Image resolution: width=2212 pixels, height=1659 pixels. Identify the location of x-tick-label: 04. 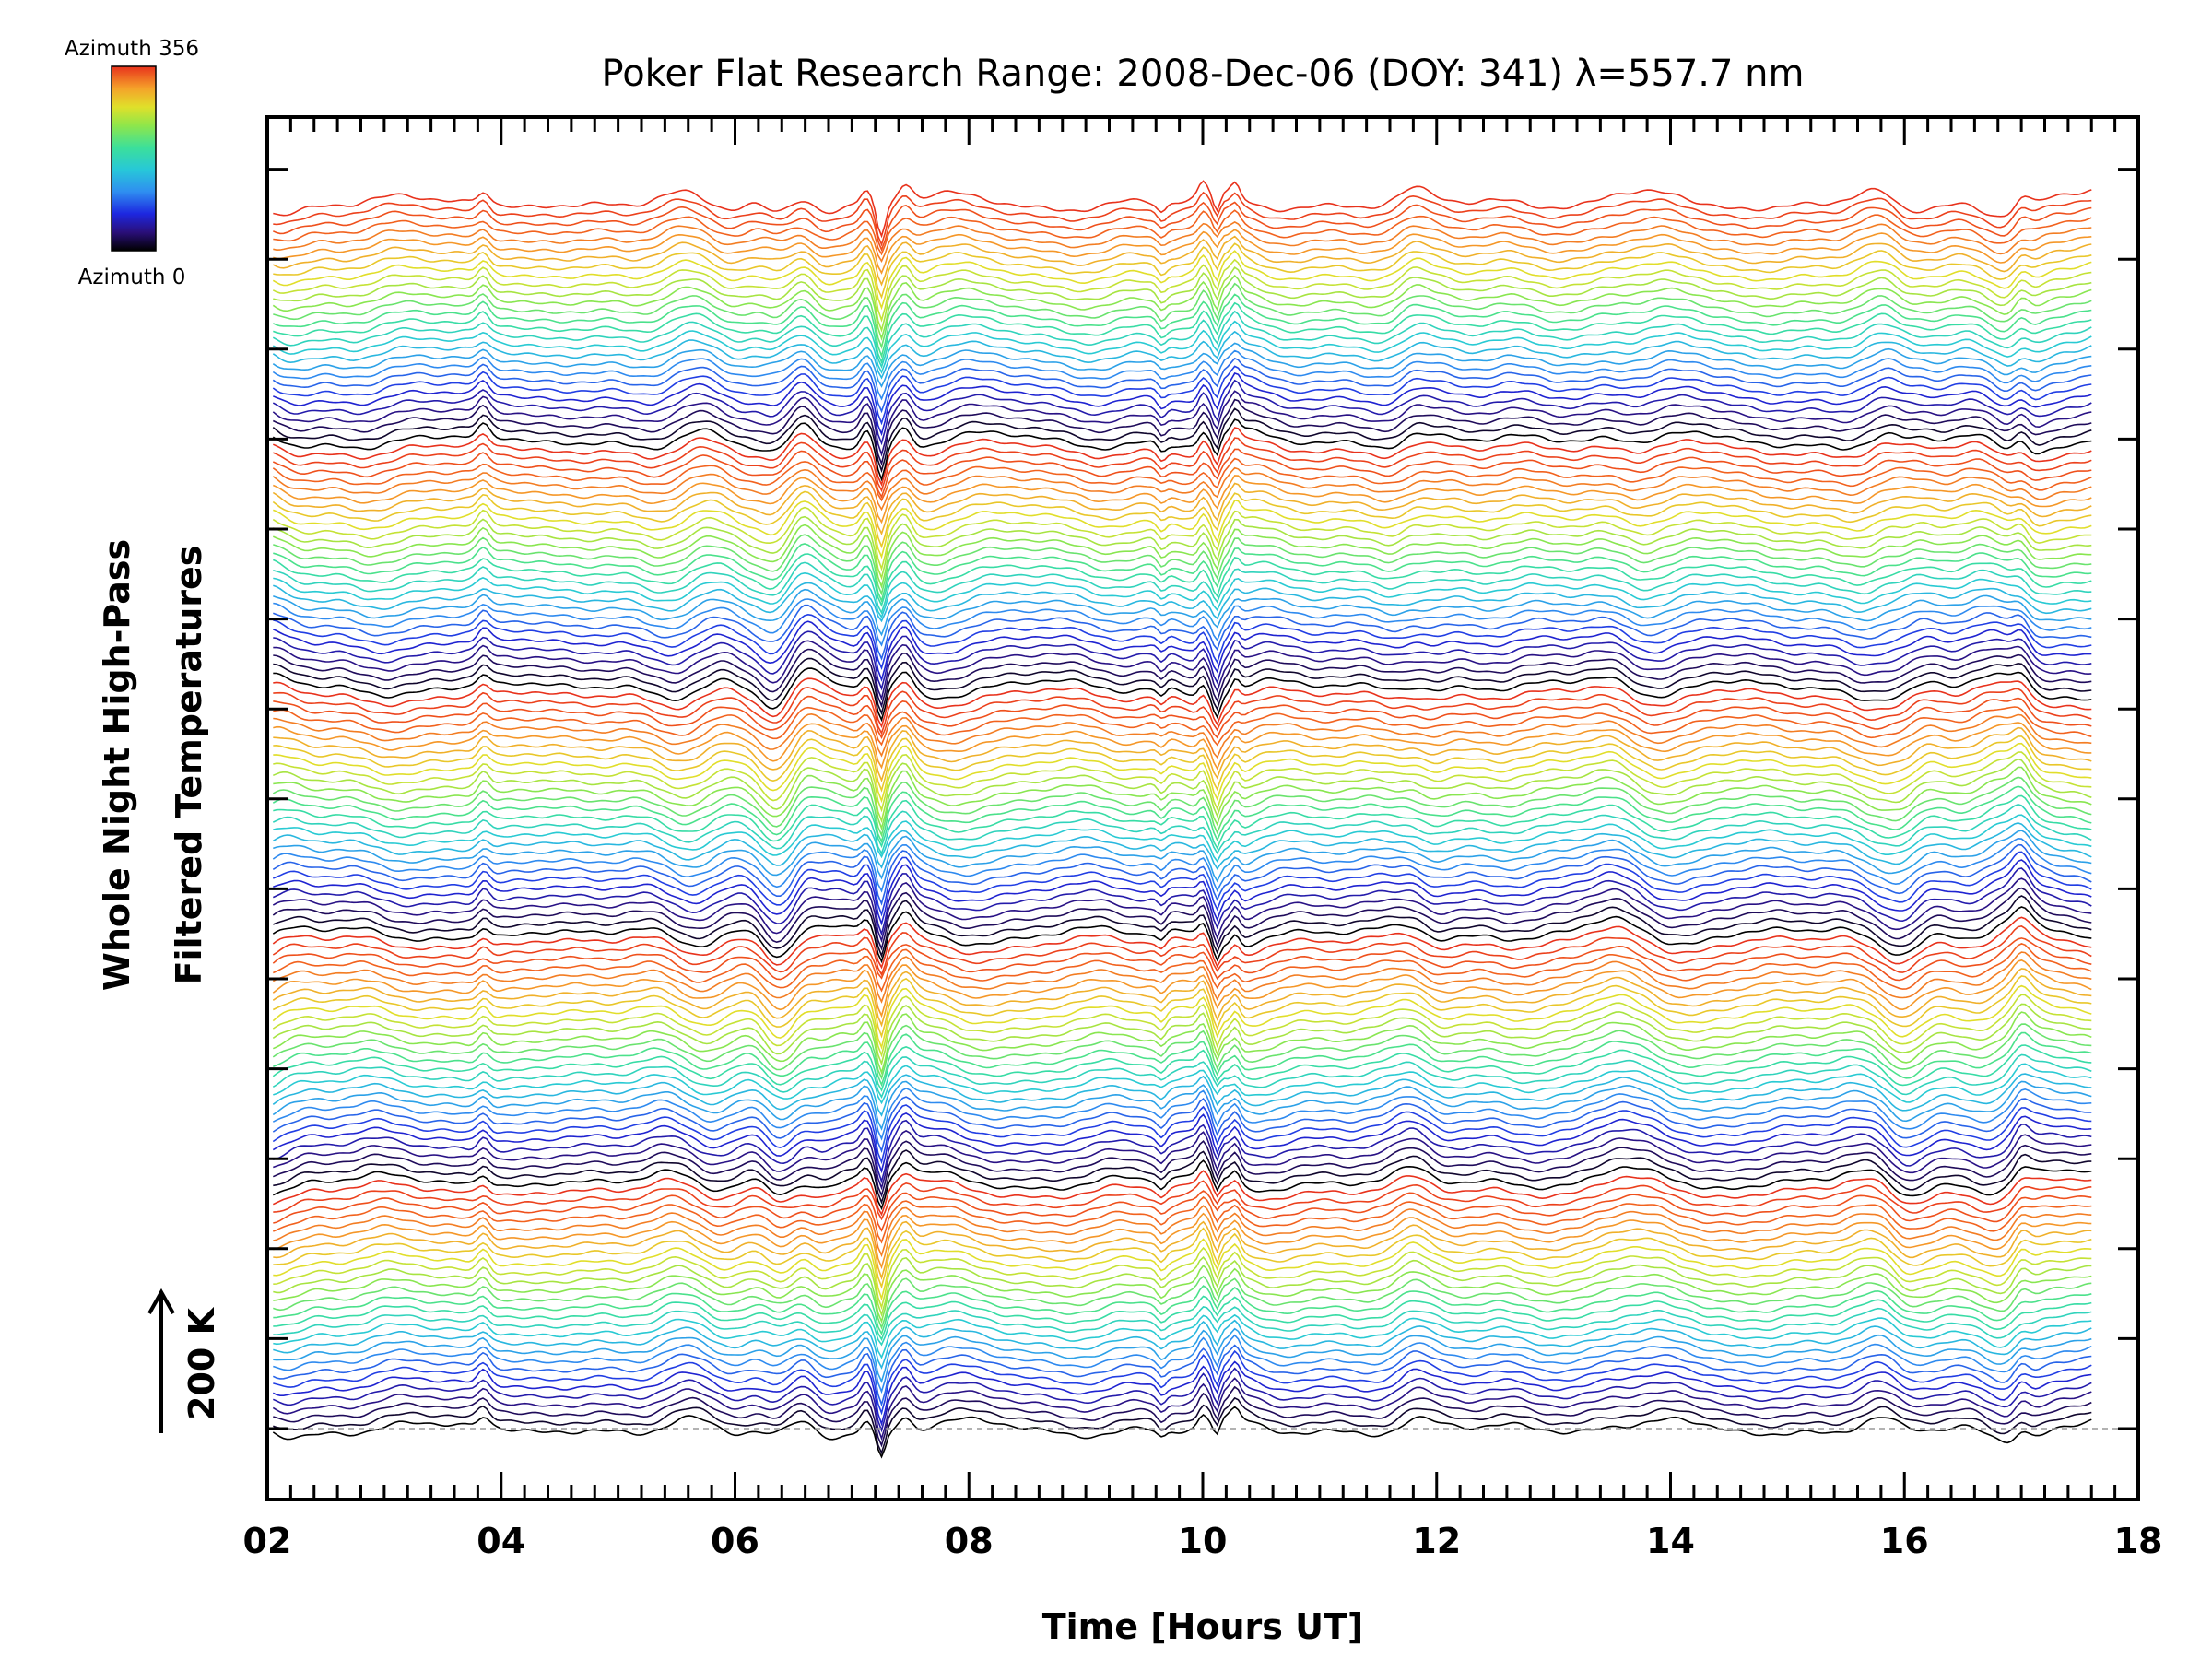
(501, 1541).